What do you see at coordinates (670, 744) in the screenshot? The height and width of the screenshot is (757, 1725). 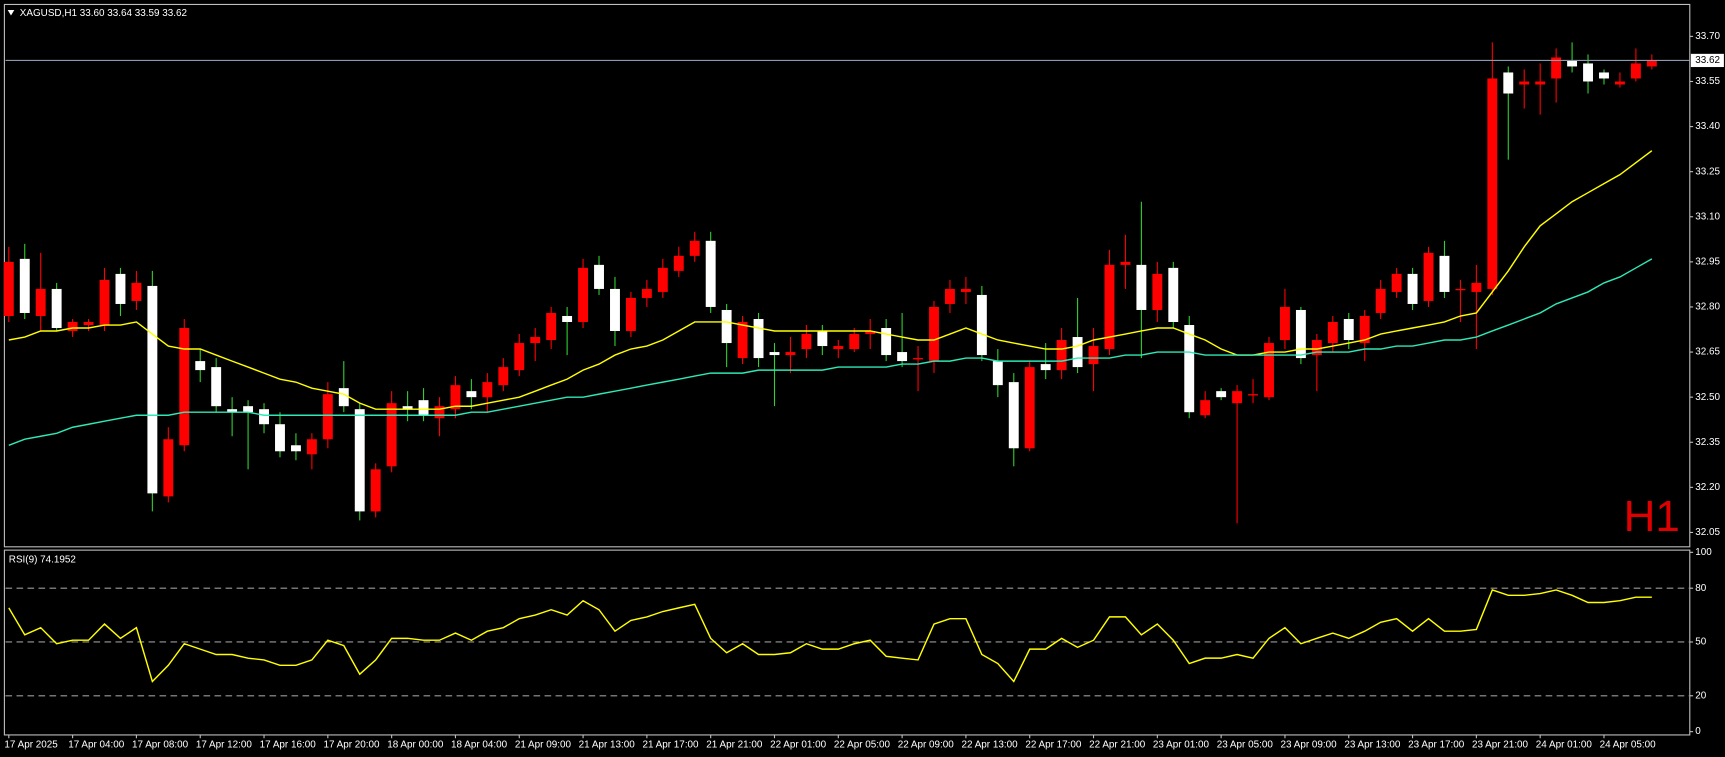 I see `x-tick-label: 21 Apr 17:00` at bounding box center [670, 744].